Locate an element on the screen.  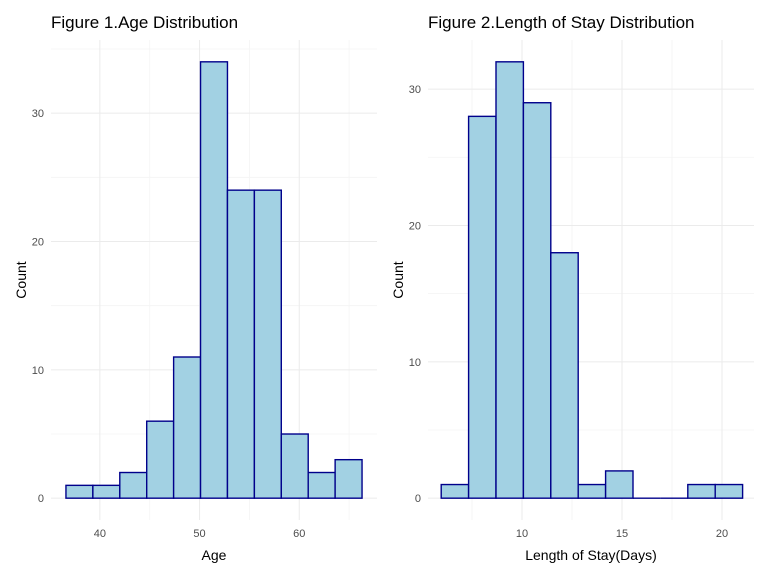
chart-title: Figure 2.Length of Stay Distribution is located at coordinates (561, 22).